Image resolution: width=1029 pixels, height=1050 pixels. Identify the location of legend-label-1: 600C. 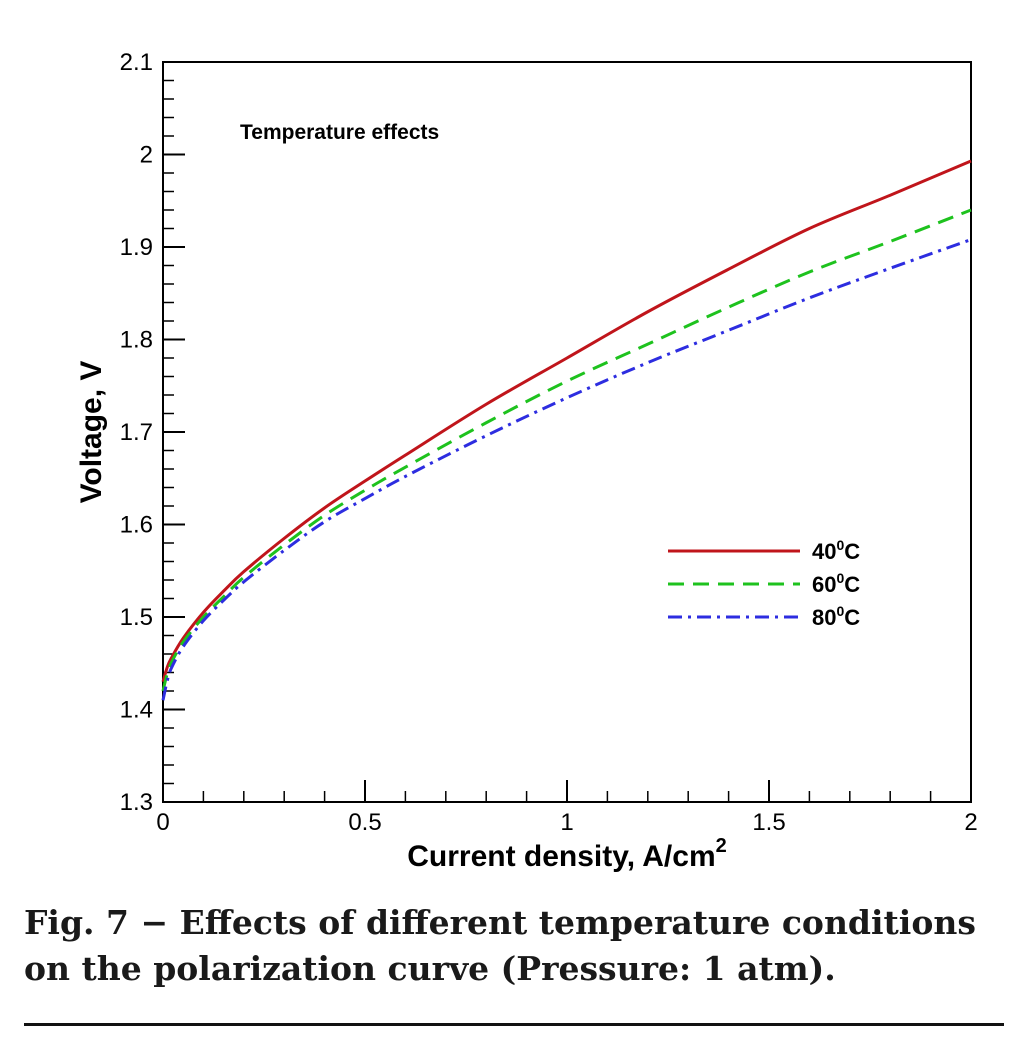
(836, 583).